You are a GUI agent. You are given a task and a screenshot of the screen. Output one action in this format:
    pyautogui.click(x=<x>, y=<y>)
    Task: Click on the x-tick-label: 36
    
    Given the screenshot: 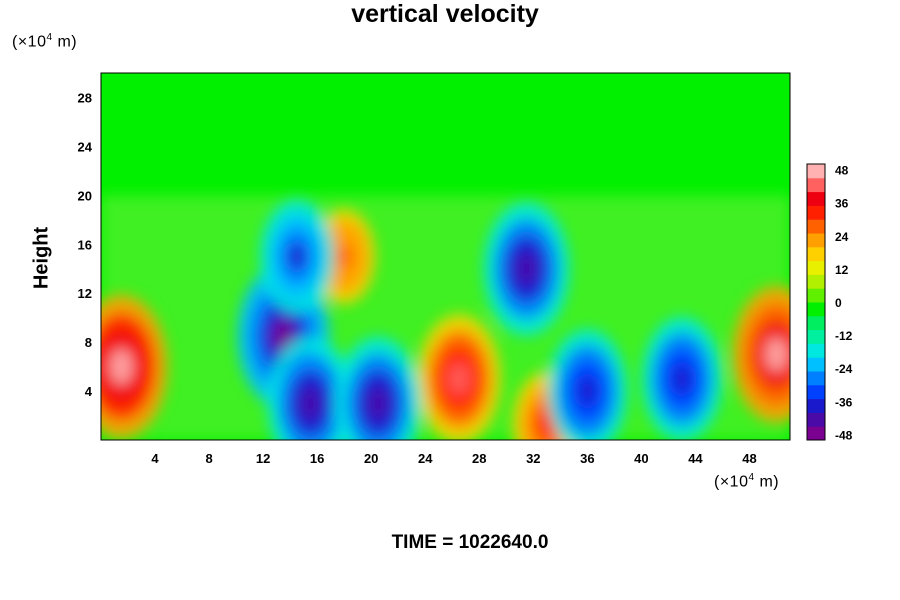 What is the action you would take?
    pyautogui.click(x=587, y=458)
    